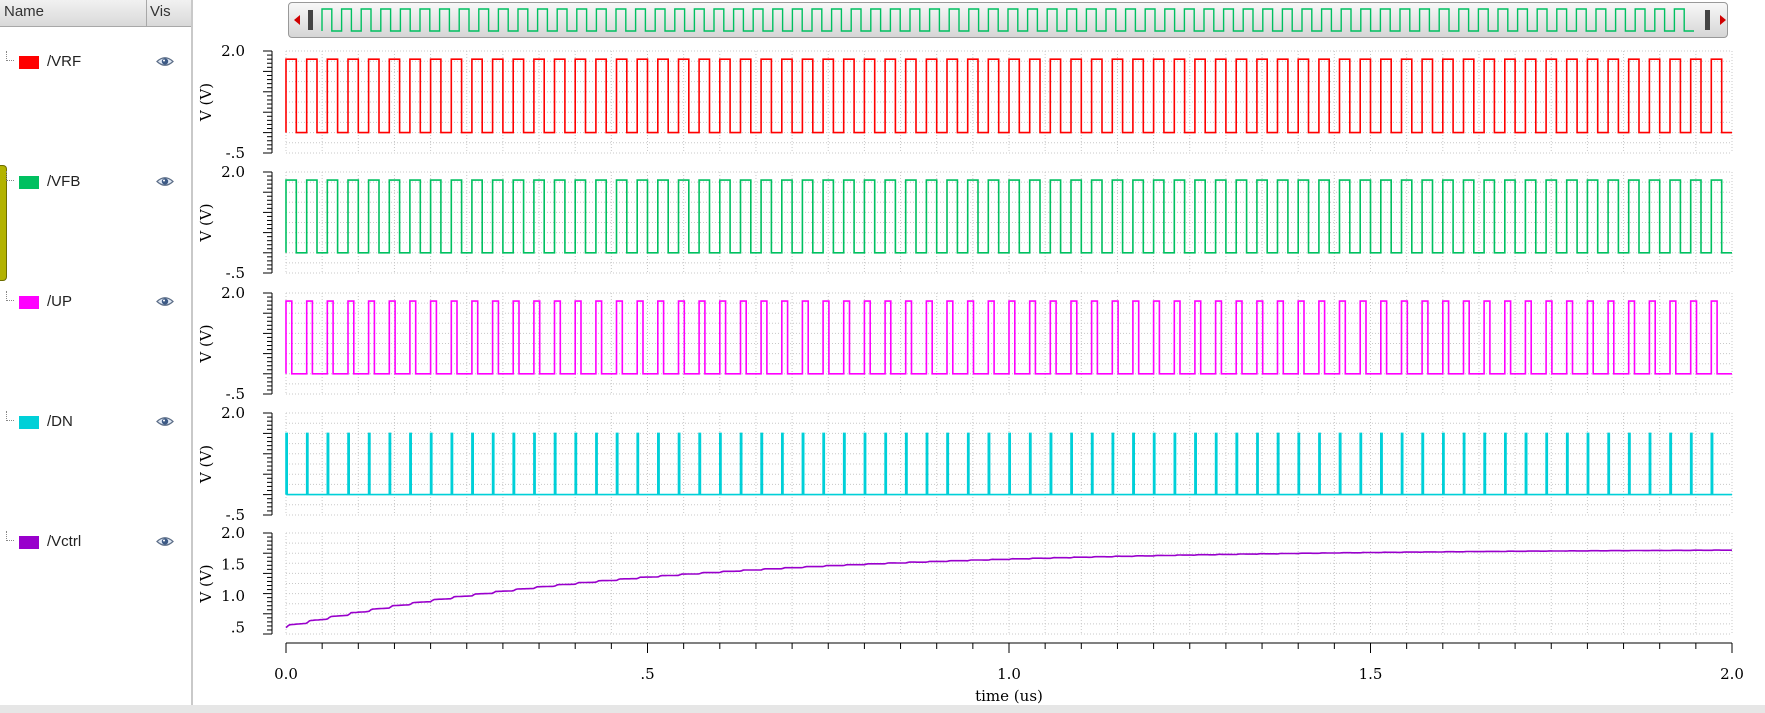 This screenshot has width=1765, height=713. I want to click on signal-name: /UP, so click(60, 301).